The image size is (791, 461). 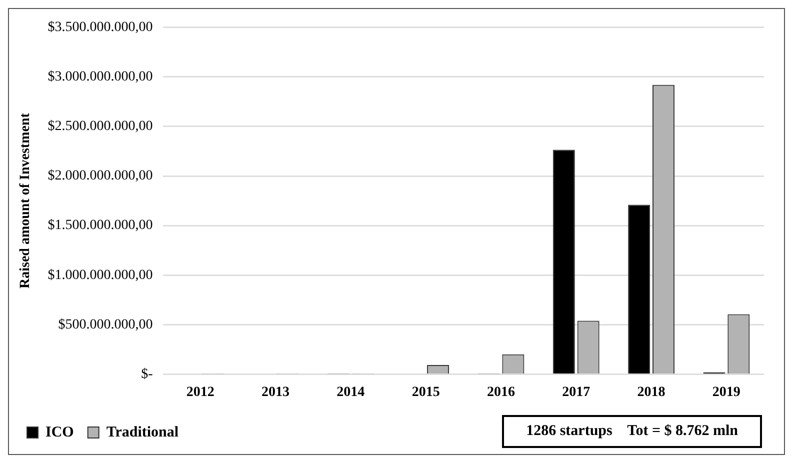 I want to click on text: 1286 startups Tot = $ 8.762 mln, so click(x=632, y=431).